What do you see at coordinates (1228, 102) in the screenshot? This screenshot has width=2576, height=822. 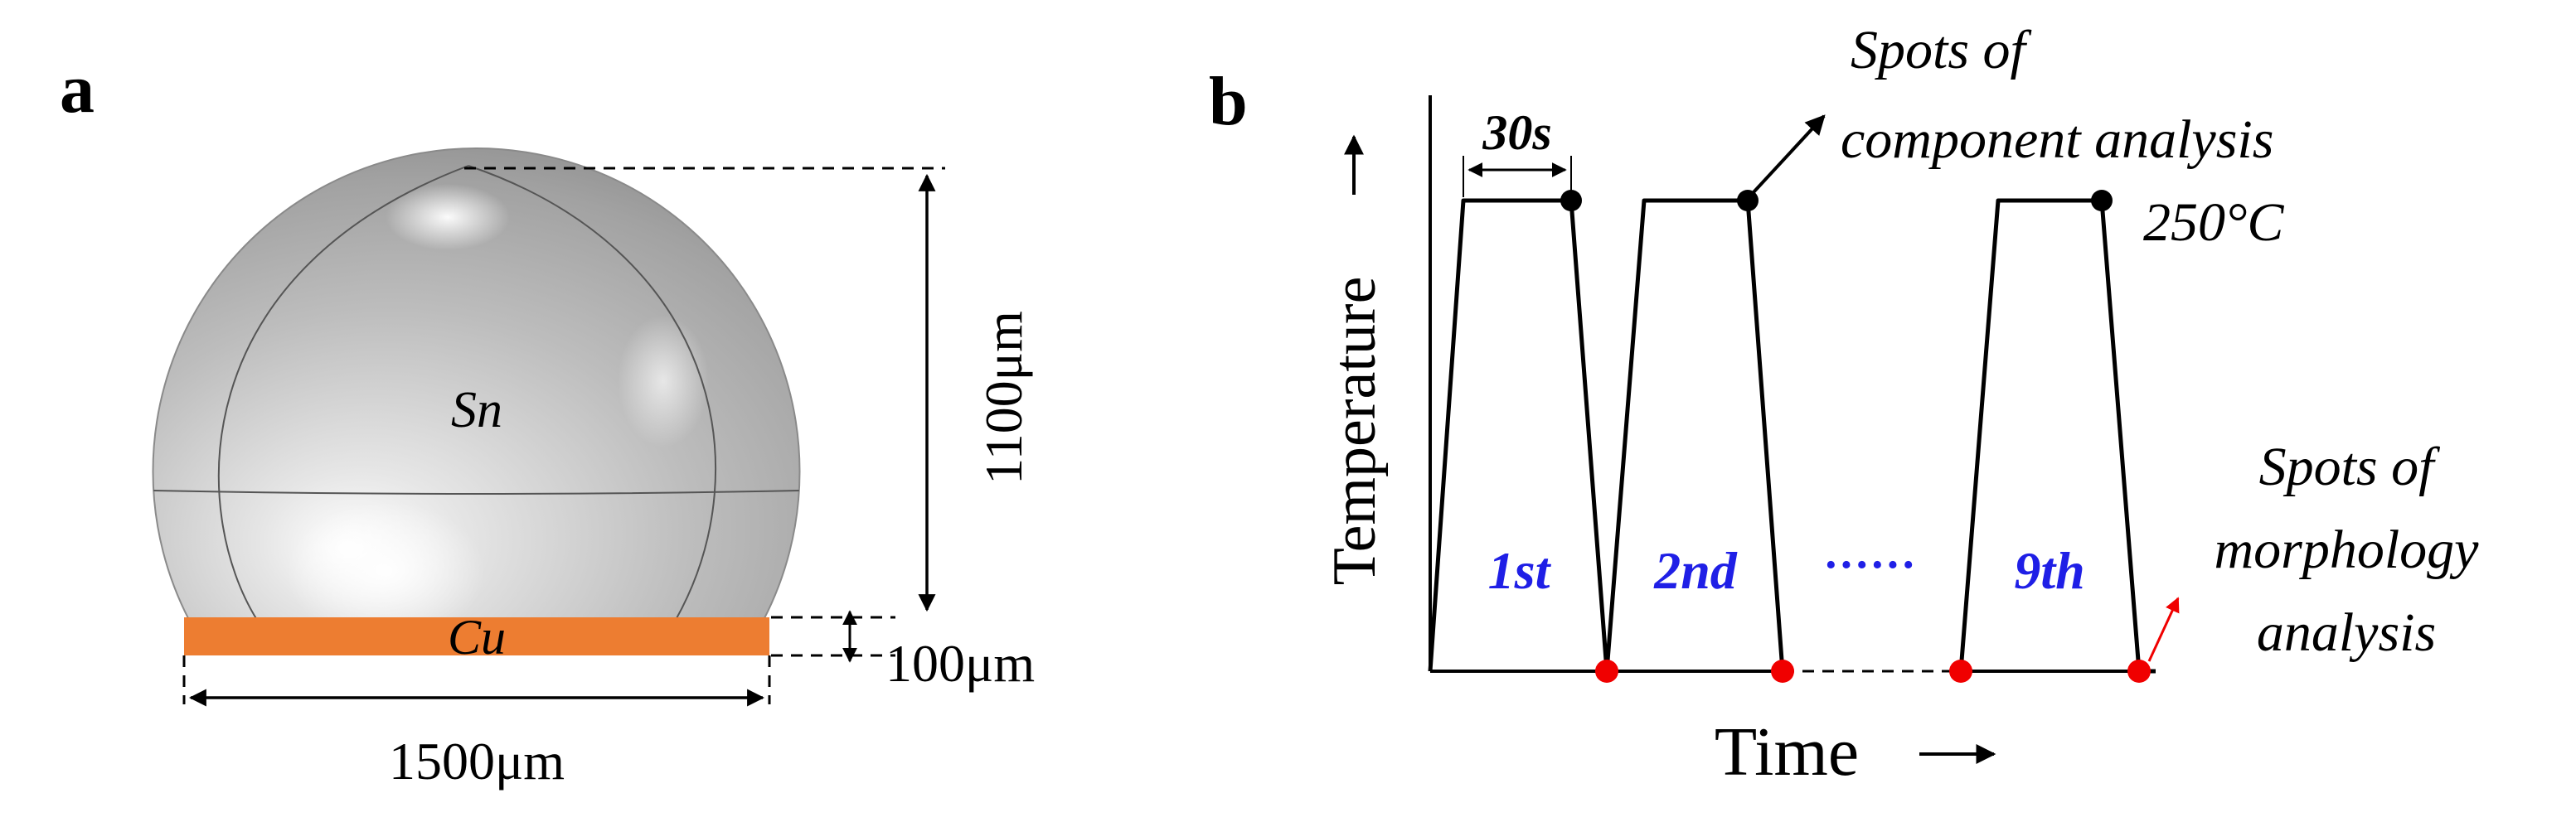 I see `panel-b-label: b` at bounding box center [1228, 102].